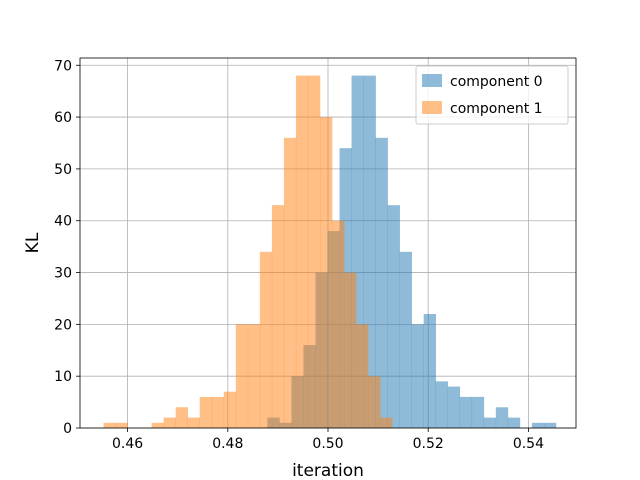 The width and height of the screenshot is (640, 480). What do you see at coordinates (63, 118) in the screenshot?
I see `y-tick-label-60: 60` at bounding box center [63, 118].